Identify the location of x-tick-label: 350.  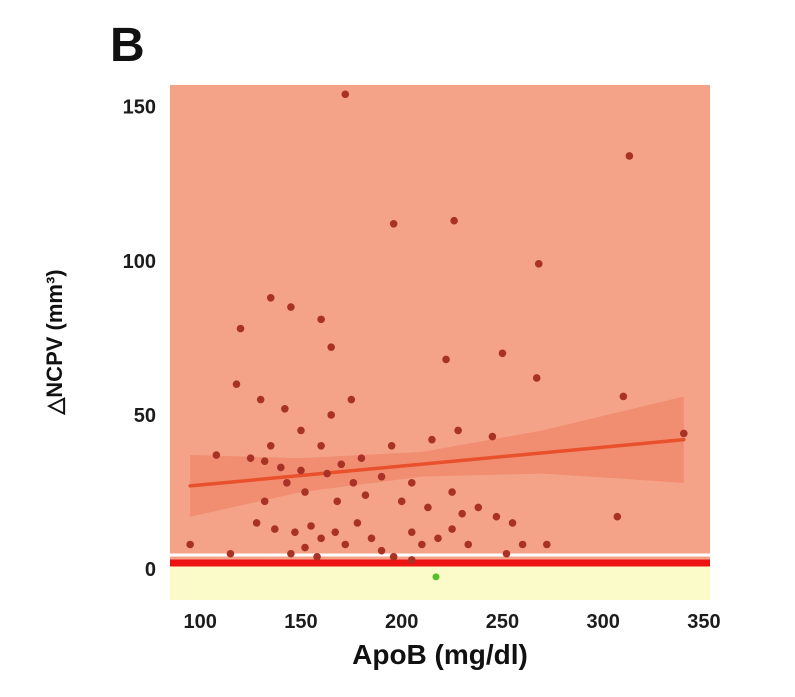
(703, 622).